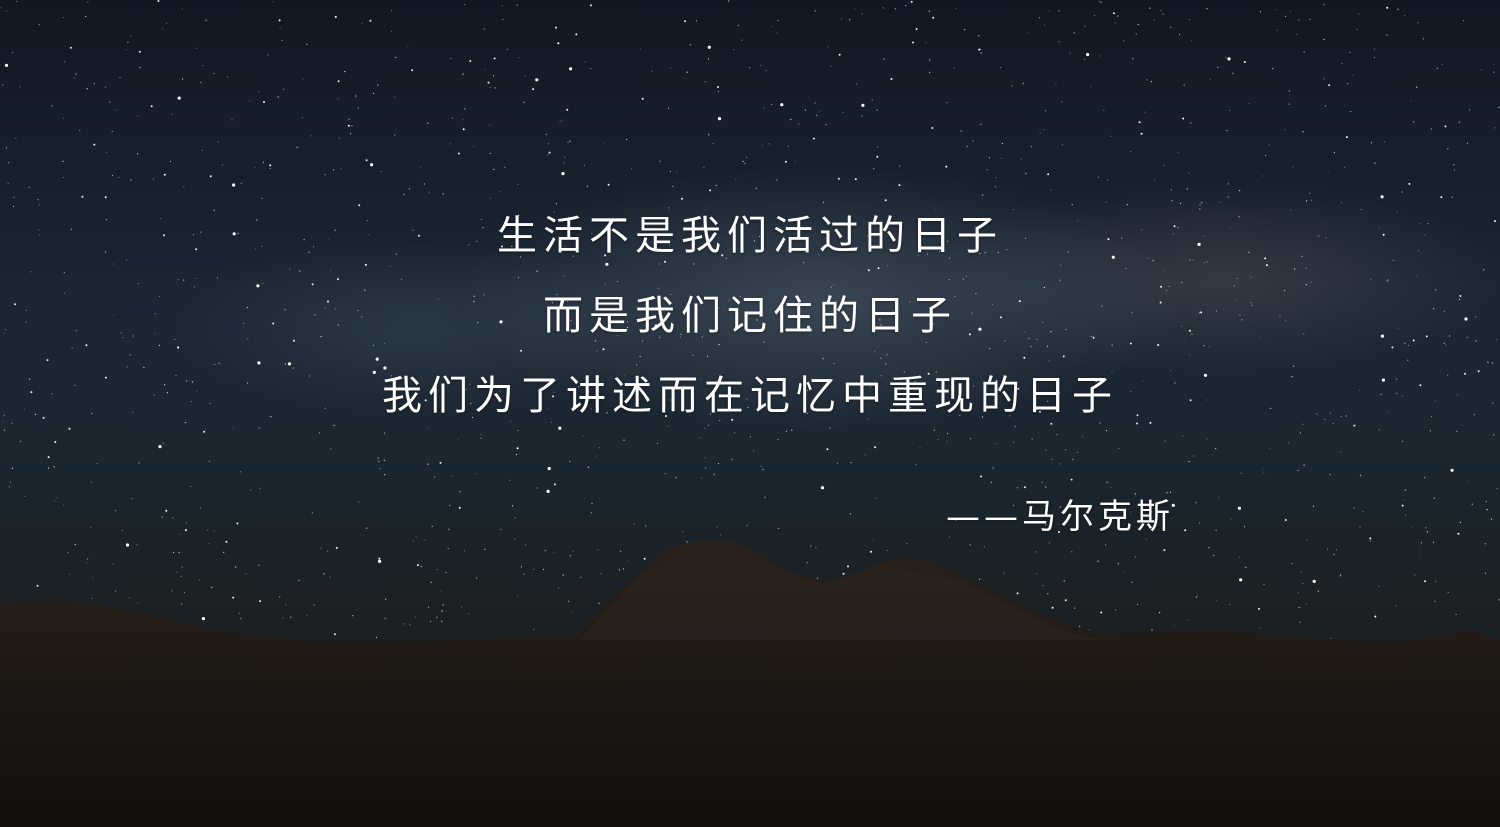 The image size is (1500, 827). I want to click on quote-attribution: ——马尔克斯, so click(1060, 517).